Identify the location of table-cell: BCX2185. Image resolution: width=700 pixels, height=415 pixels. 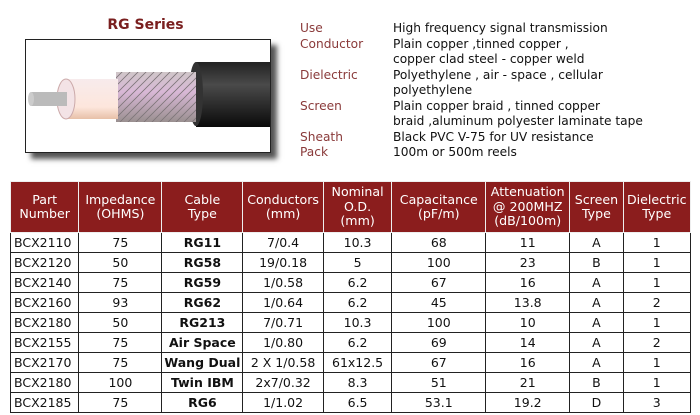
(44, 402).